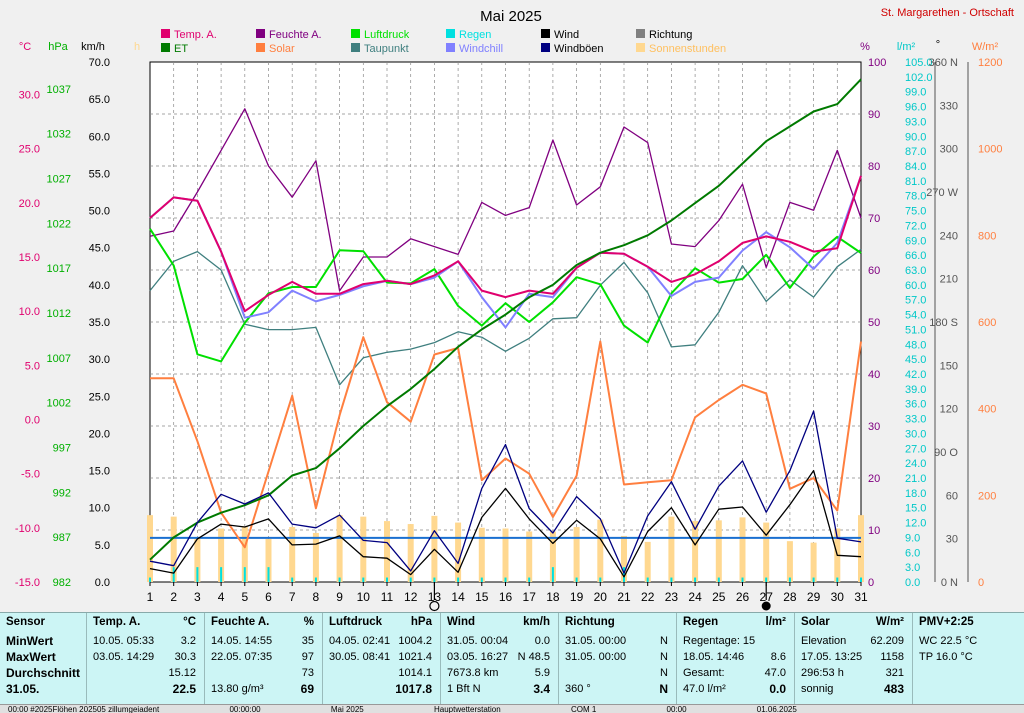 This screenshot has height=713, width=1024. Describe the element at coordinates (601, 597) in the screenshot. I see `x-tick-label: 20` at that location.